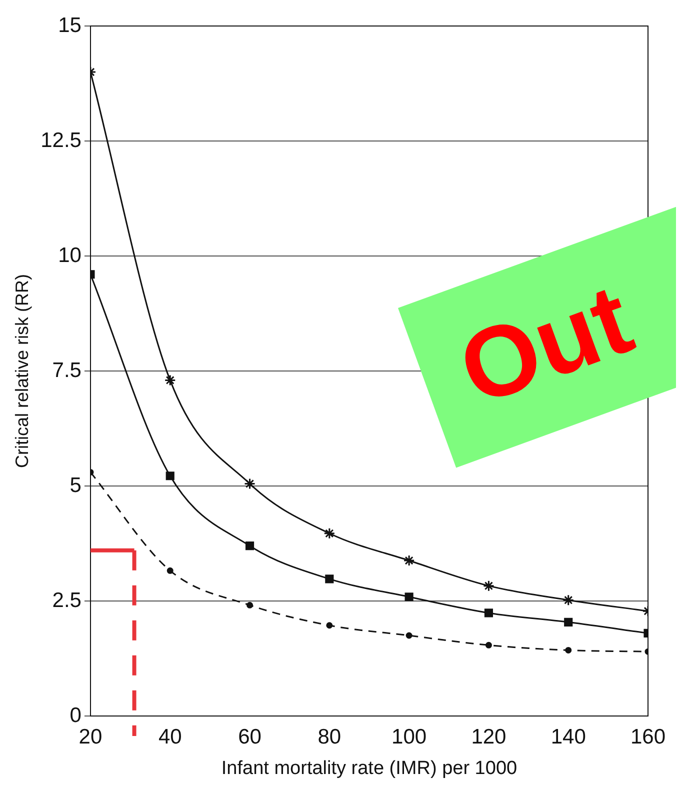 The width and height of the screenshot is (684, 792). What do you see at coordinates (545, 344) in the screenshot?
I see `annotation: Out` at bounding box center [545, 344].